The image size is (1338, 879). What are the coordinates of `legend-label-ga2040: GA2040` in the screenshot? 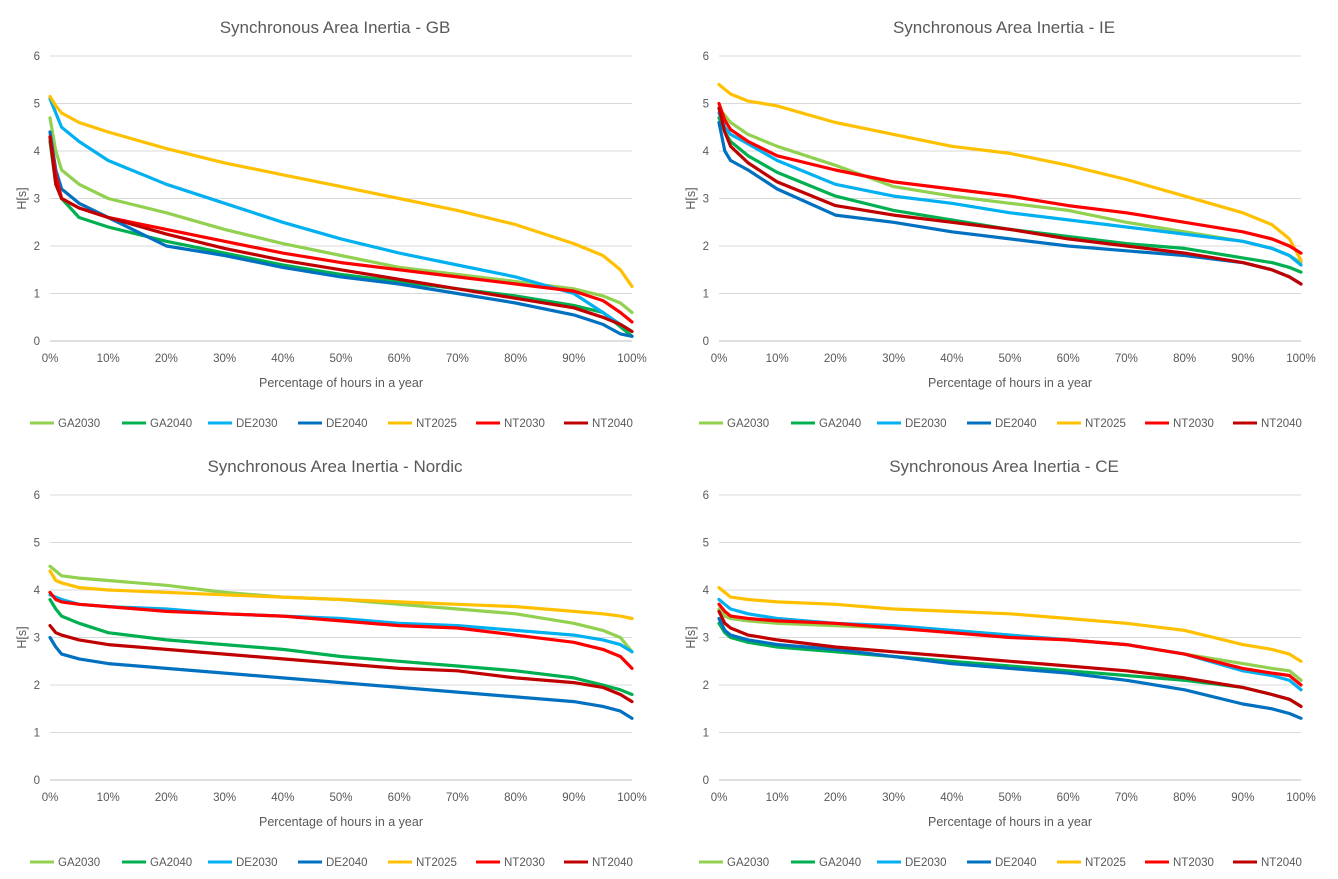 It's located at (171, 863).